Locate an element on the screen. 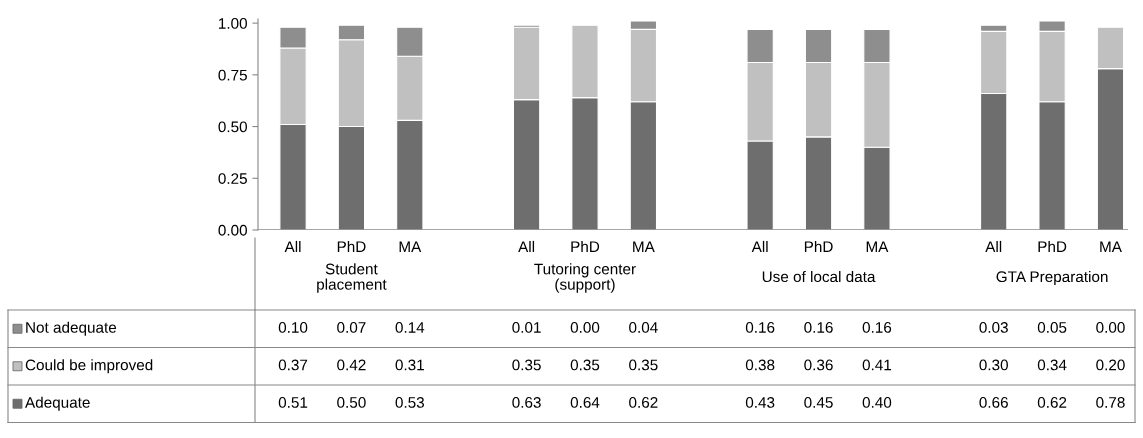 Image resolution: width=1143 pixels, height=438 pixels. data-label: 0.42 is located at coordinates (351, 365).